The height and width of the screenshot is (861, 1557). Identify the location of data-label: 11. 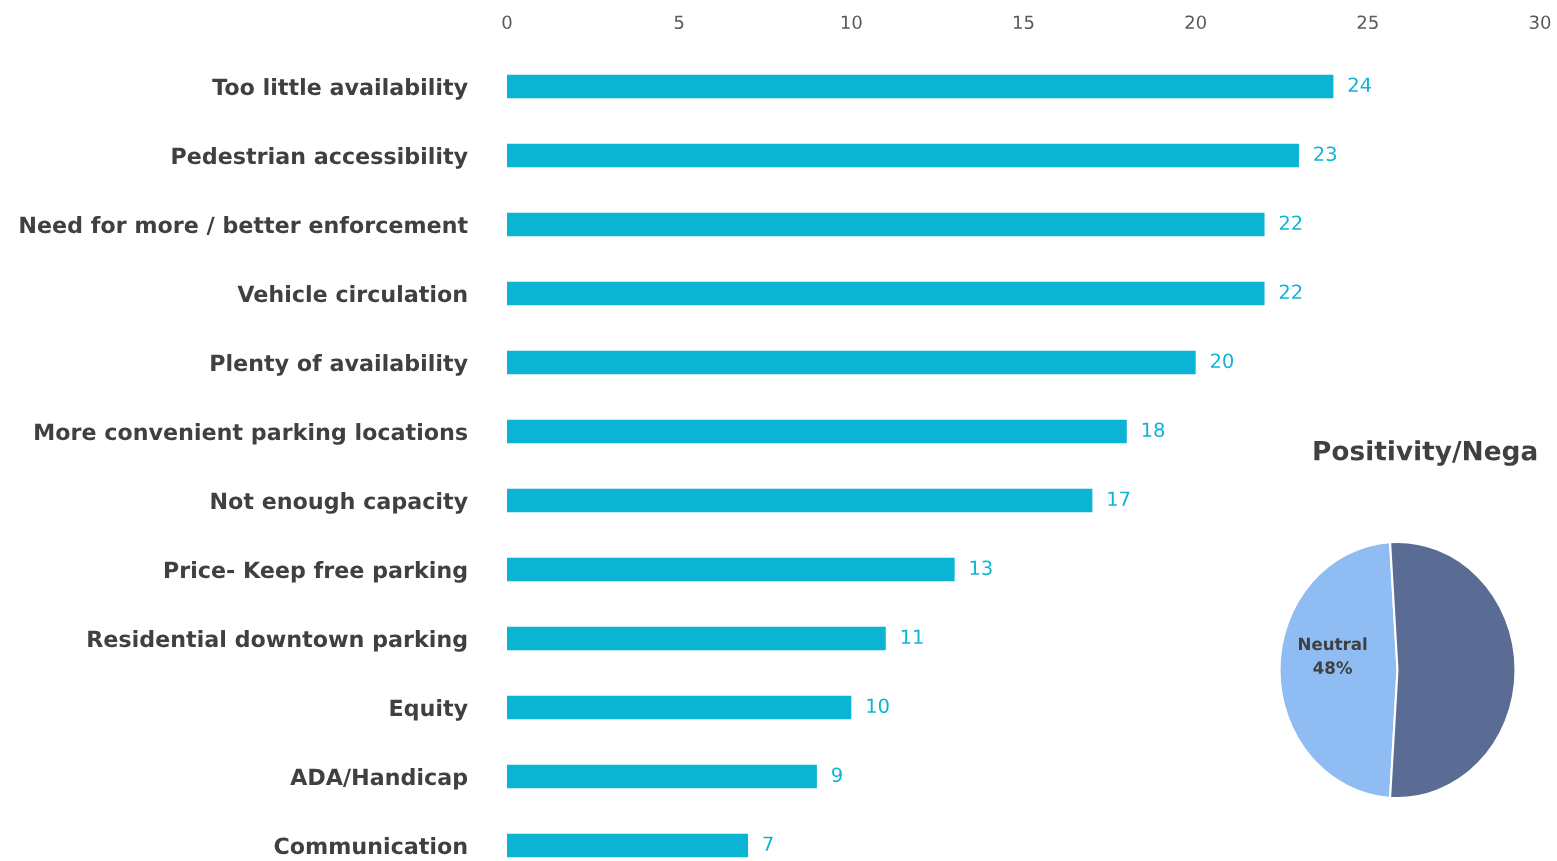
(912, 636).